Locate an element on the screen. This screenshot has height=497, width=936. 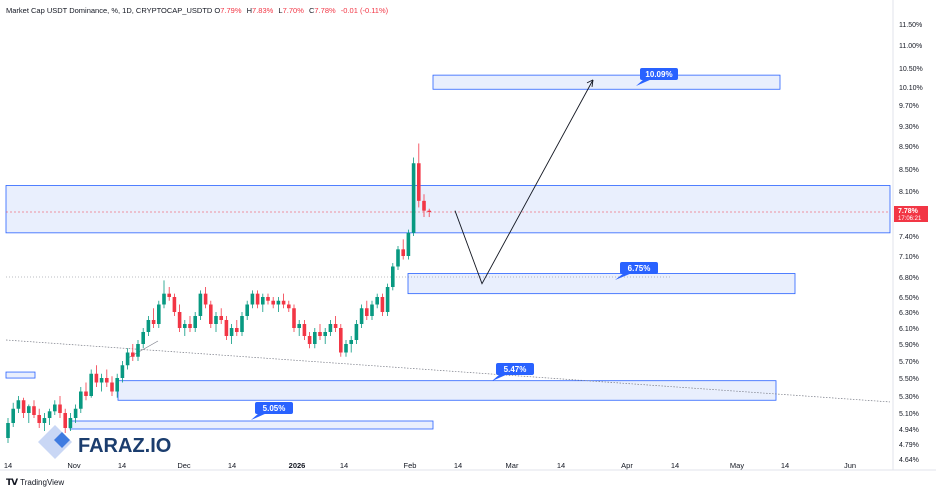
y-tick-label: 7.40% is located at coordinates (909, 237).